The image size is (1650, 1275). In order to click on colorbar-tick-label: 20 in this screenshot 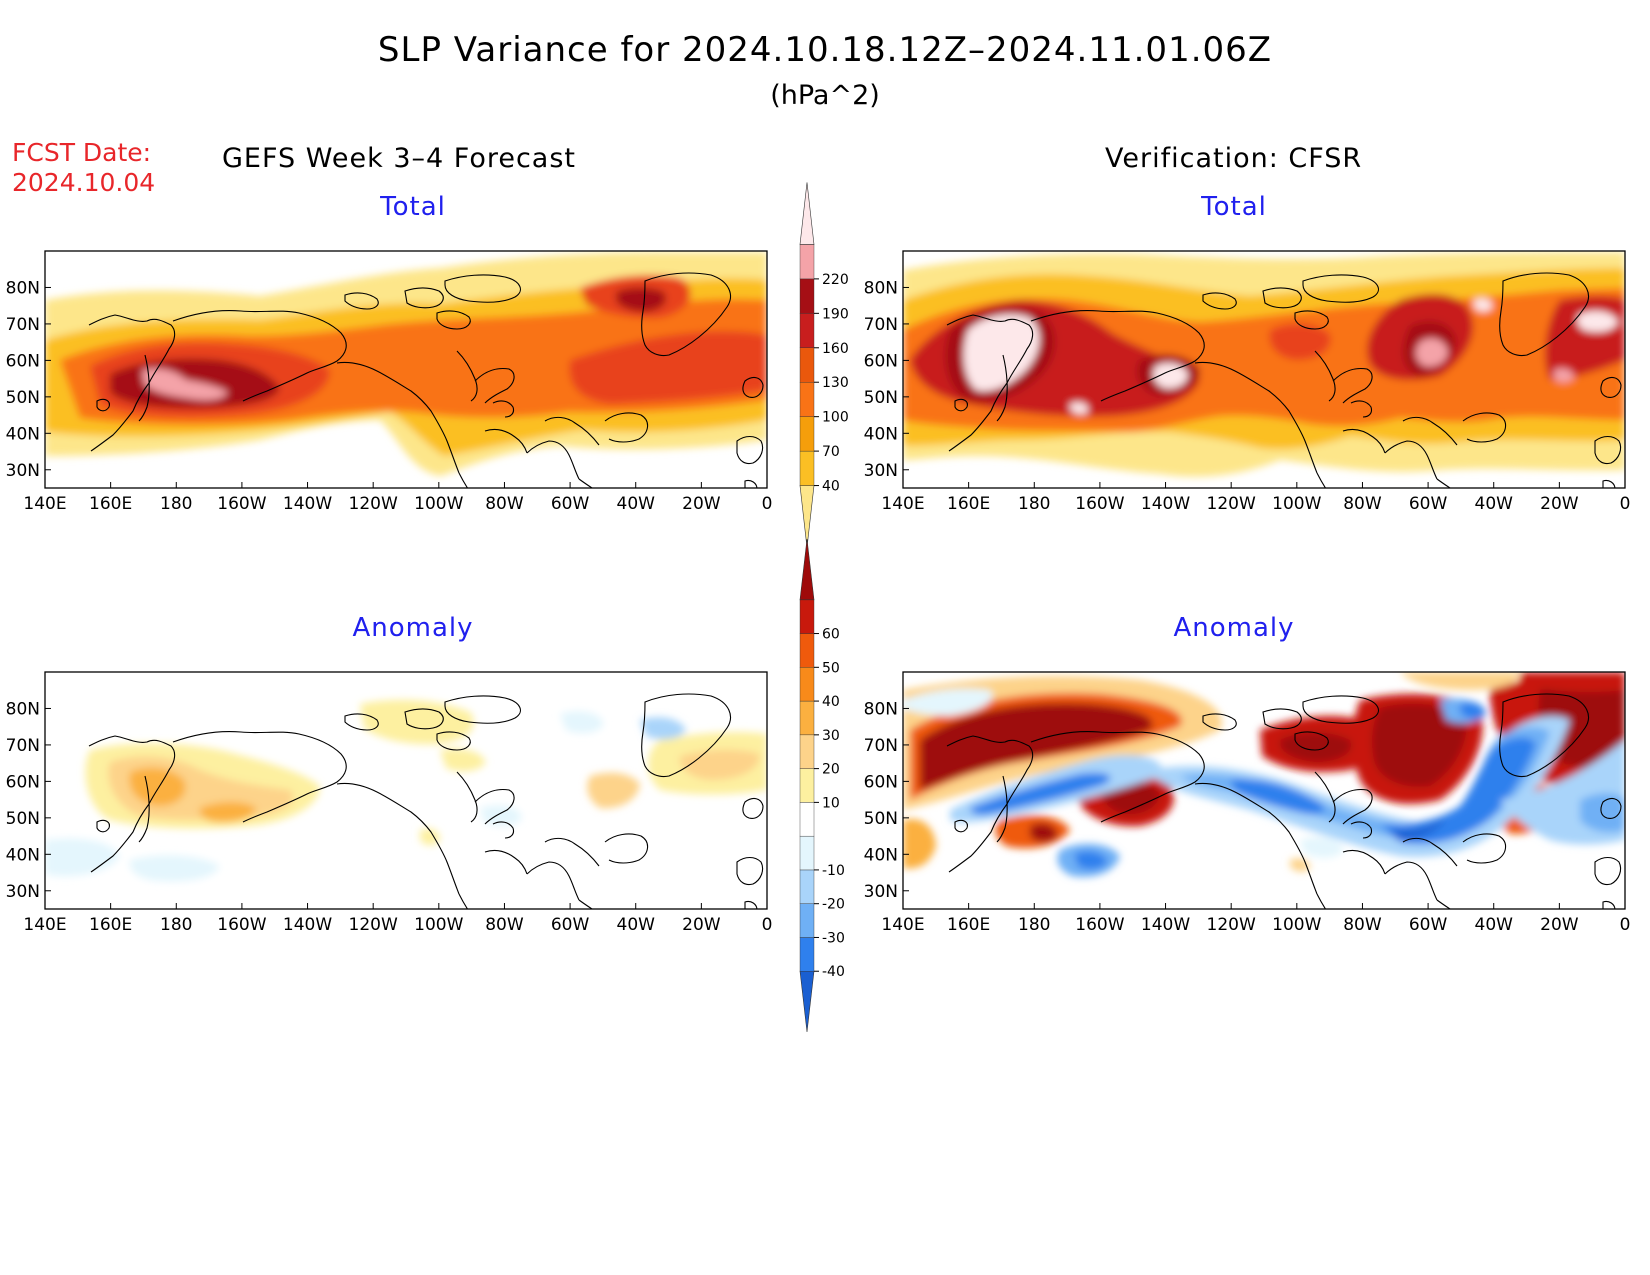, I will do `click(831, 770)`.